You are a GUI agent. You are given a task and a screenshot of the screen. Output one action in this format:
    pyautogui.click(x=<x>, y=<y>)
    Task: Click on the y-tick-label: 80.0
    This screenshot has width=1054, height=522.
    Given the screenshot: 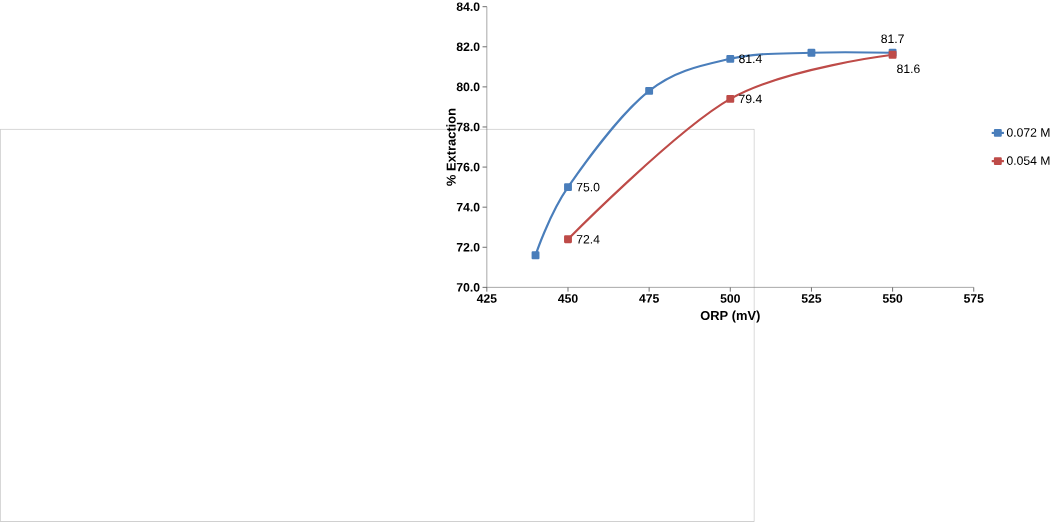 What is the action you would take?
    pyautogui.click(x=468, y=87)
    